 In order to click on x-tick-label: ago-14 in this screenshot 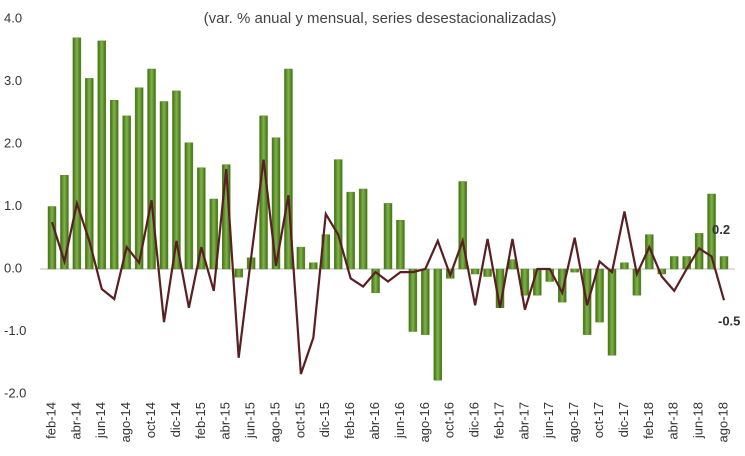, I will do `click(125, 422)`.